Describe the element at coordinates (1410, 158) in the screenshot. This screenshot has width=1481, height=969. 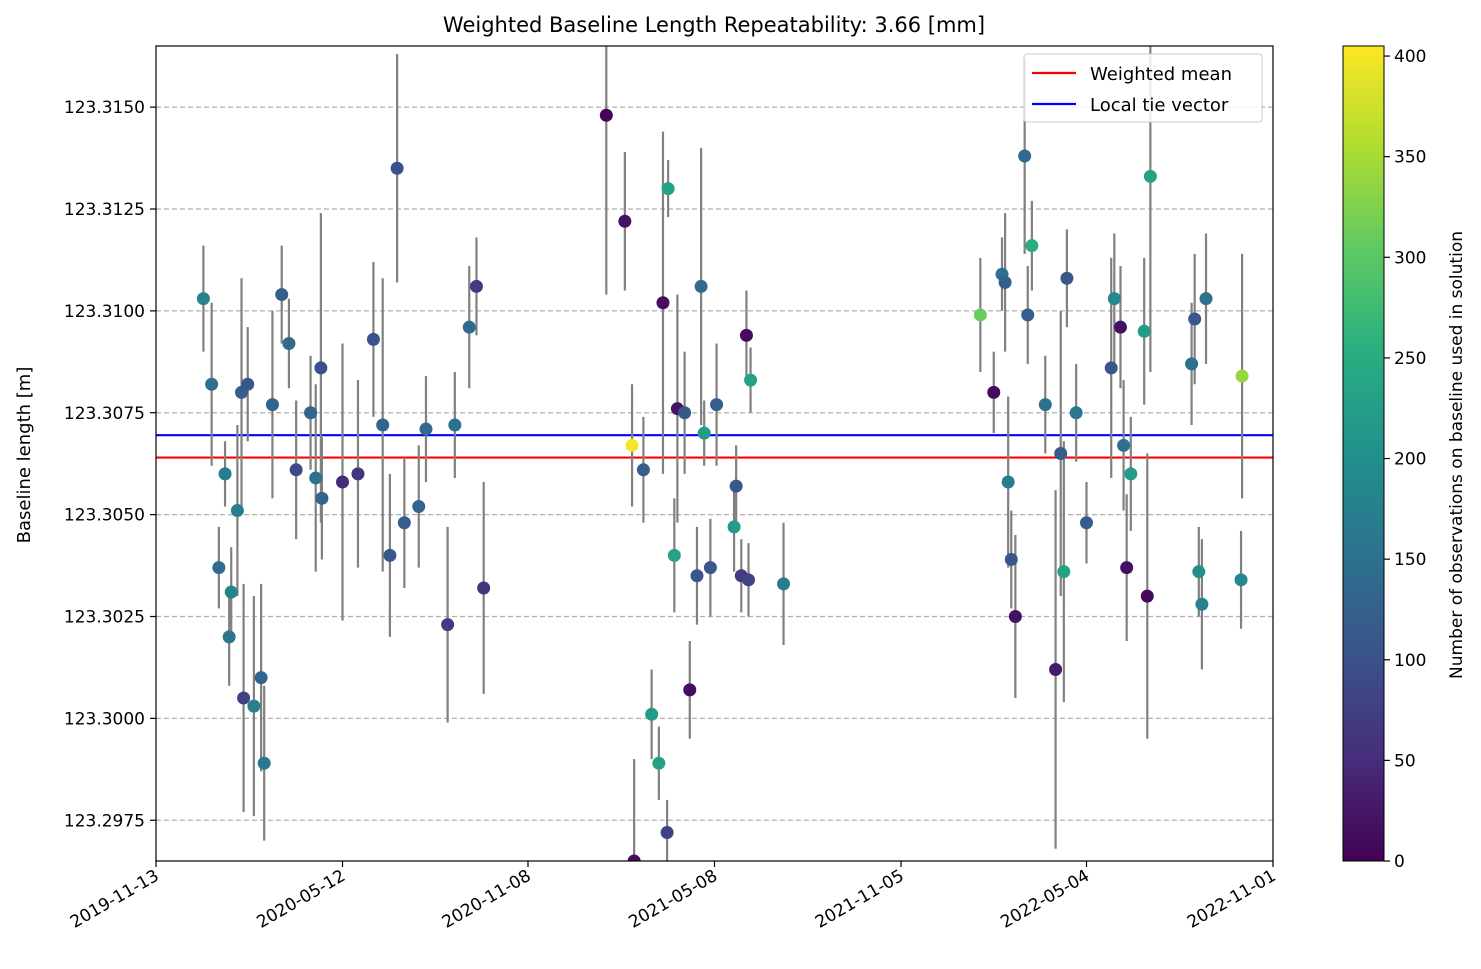
I see `colorbar-tick-label: 350` at that location.